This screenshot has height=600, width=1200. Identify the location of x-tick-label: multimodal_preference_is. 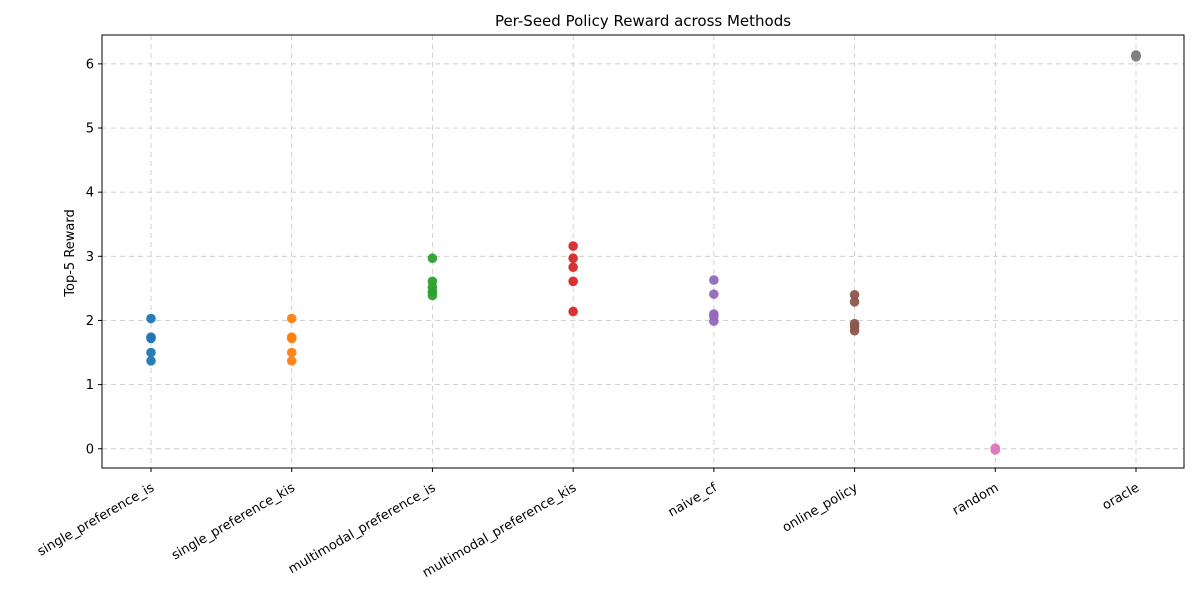
(362, 528).